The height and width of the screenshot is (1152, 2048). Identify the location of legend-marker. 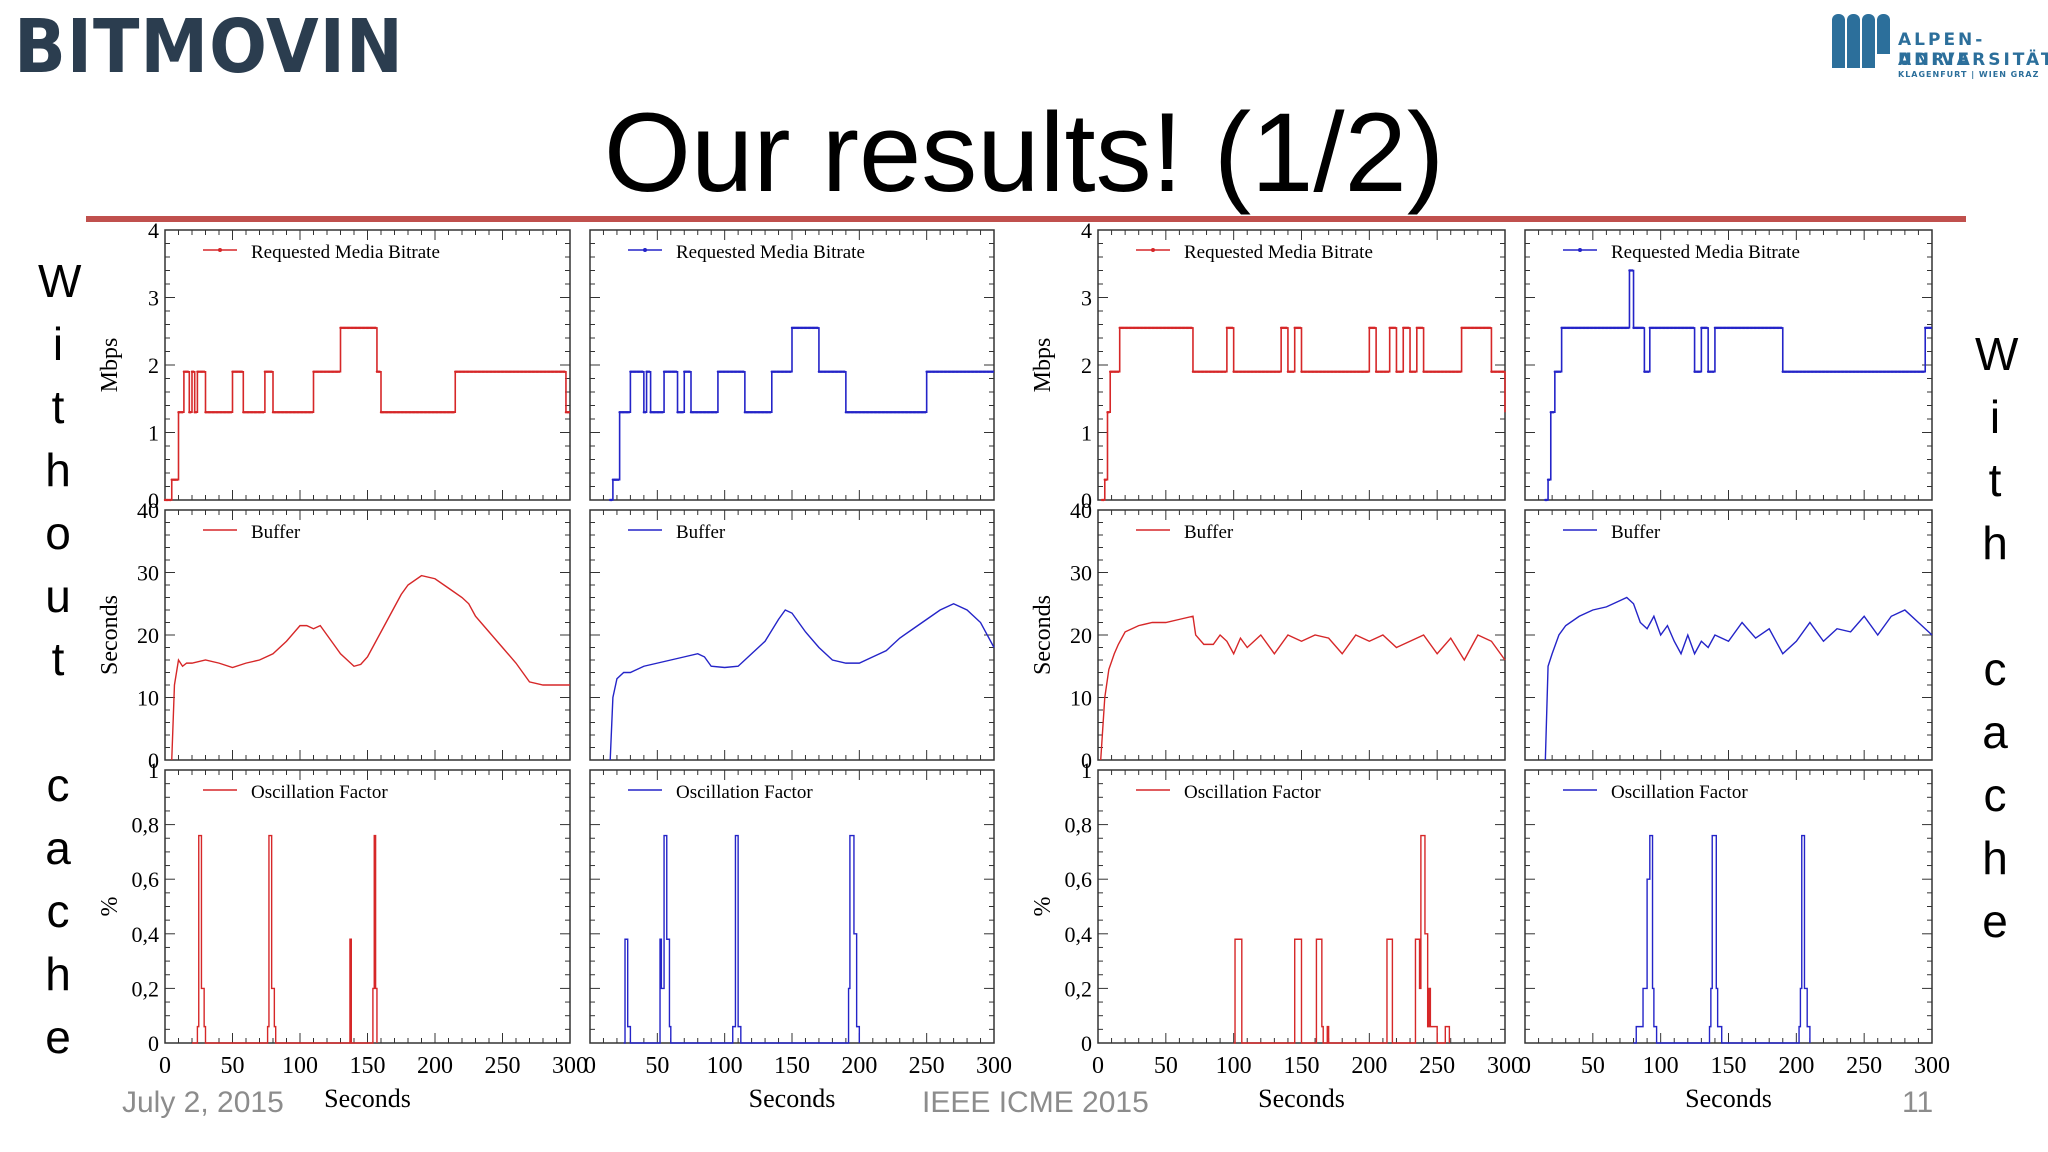
(645, 250).